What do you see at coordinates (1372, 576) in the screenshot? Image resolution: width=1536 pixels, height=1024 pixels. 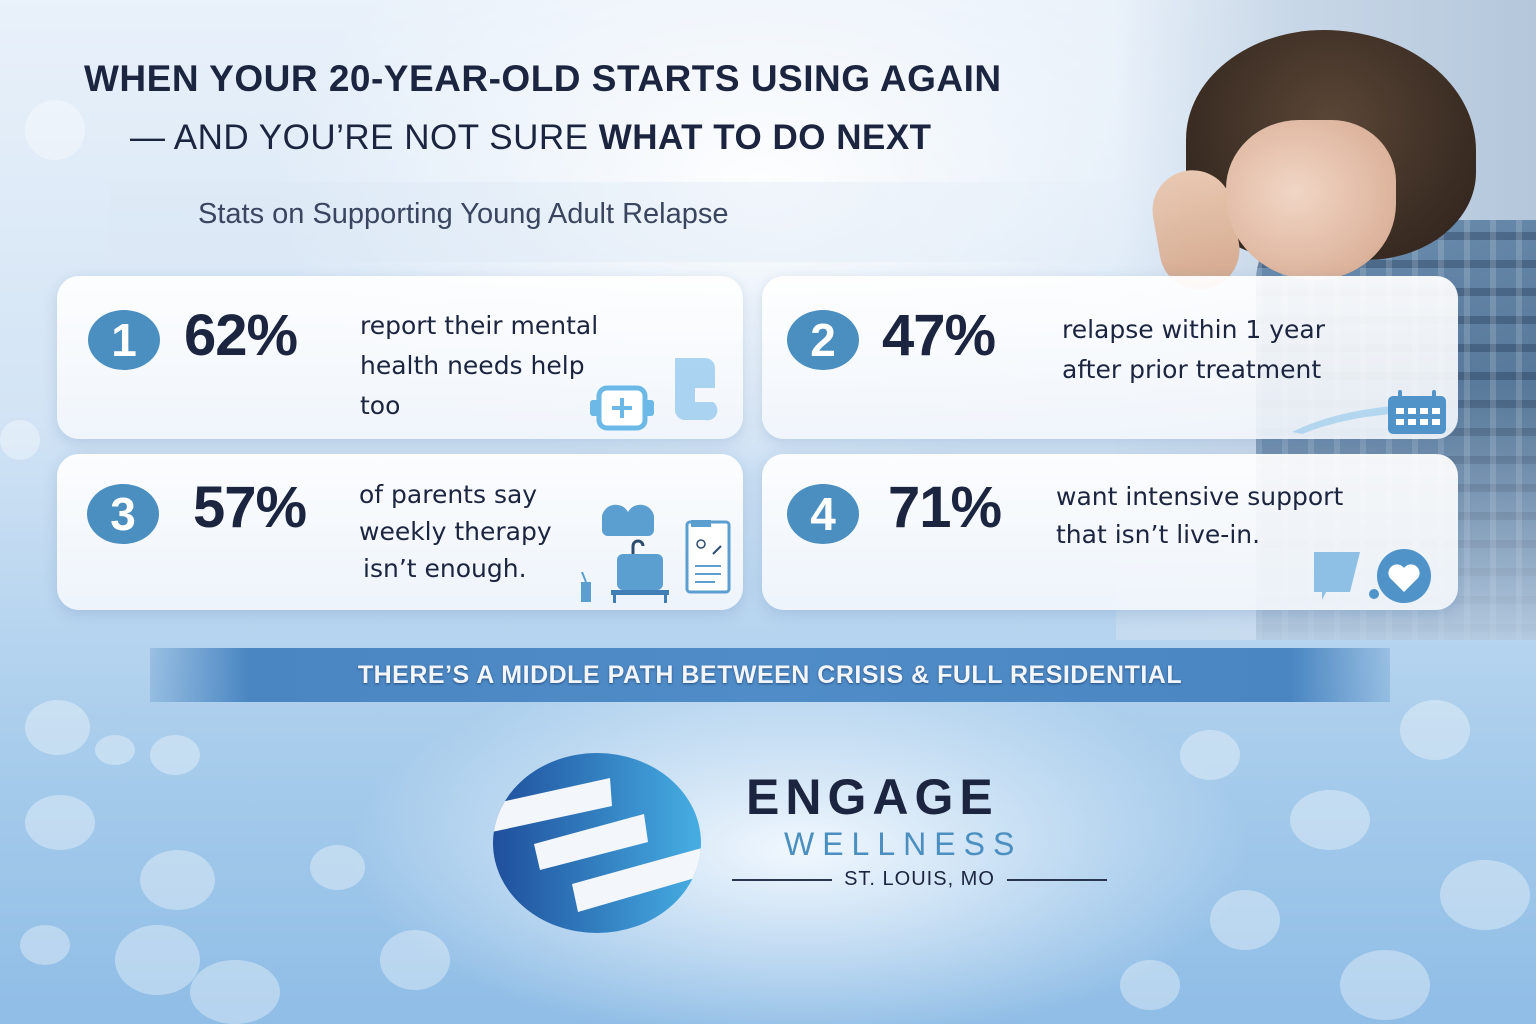 I see `heart-chat-icon` at bounding box center [1372, 576].